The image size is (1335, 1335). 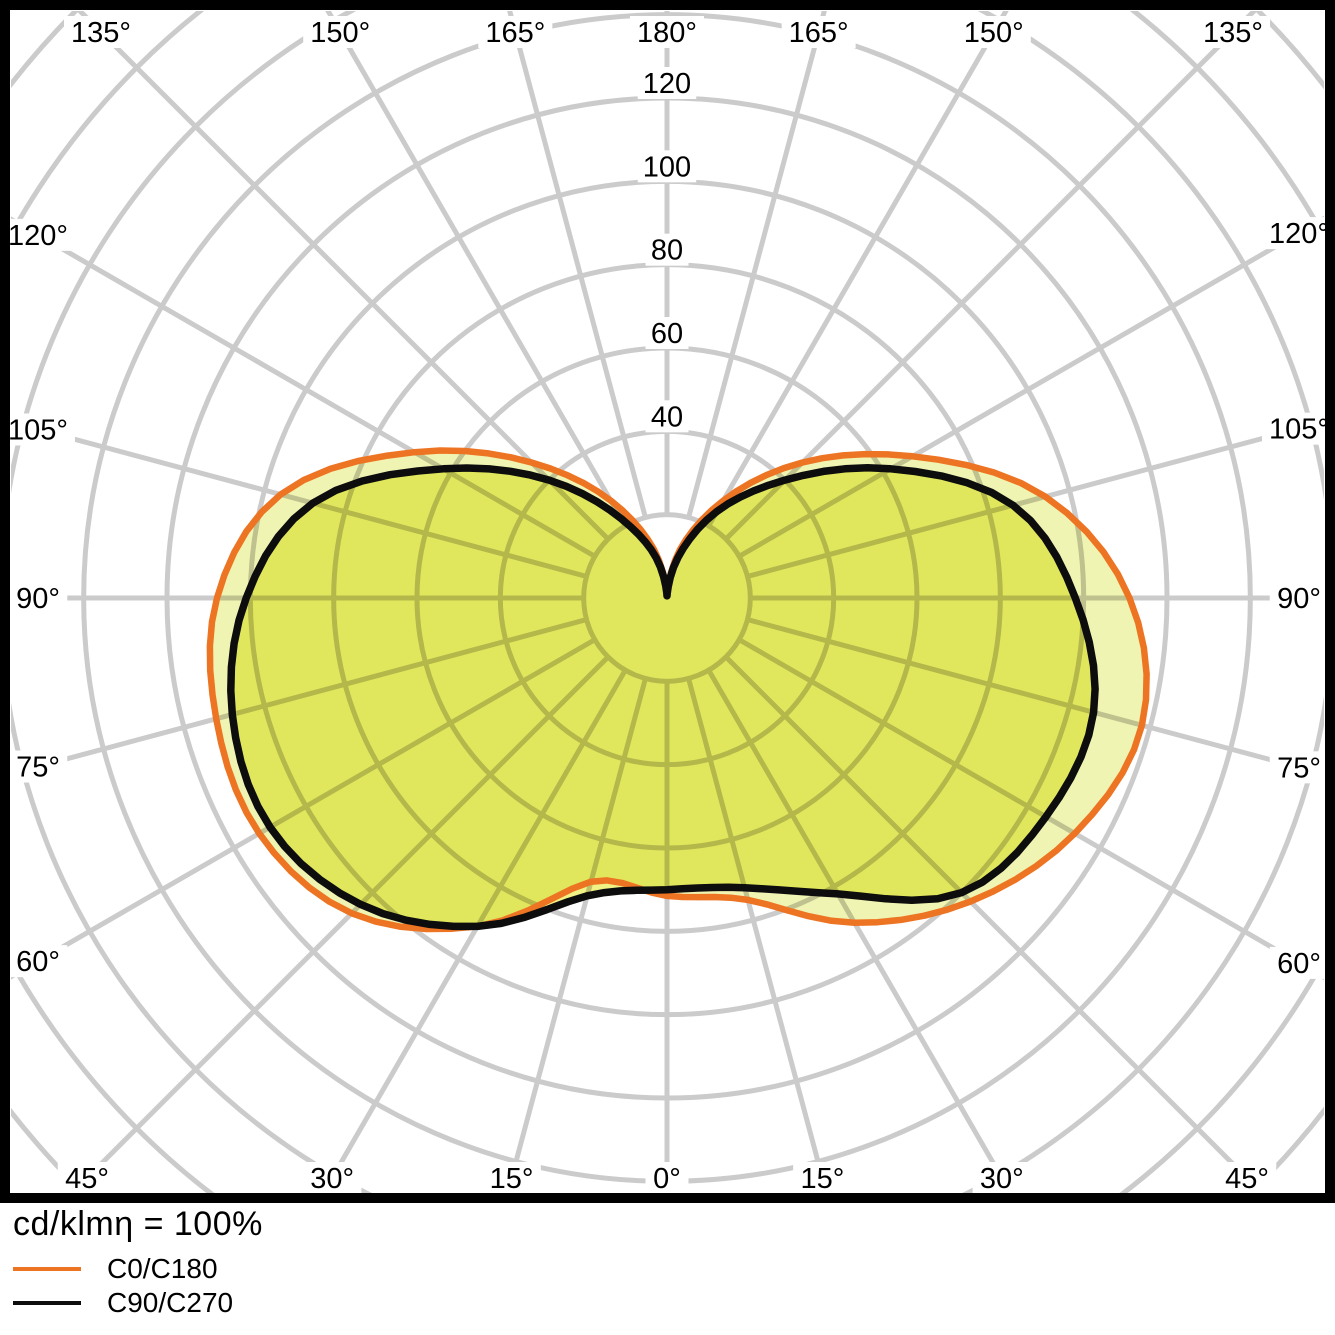 I want to click on chart-title: cd/klmη = 100%, so click(x=138, y=1224).